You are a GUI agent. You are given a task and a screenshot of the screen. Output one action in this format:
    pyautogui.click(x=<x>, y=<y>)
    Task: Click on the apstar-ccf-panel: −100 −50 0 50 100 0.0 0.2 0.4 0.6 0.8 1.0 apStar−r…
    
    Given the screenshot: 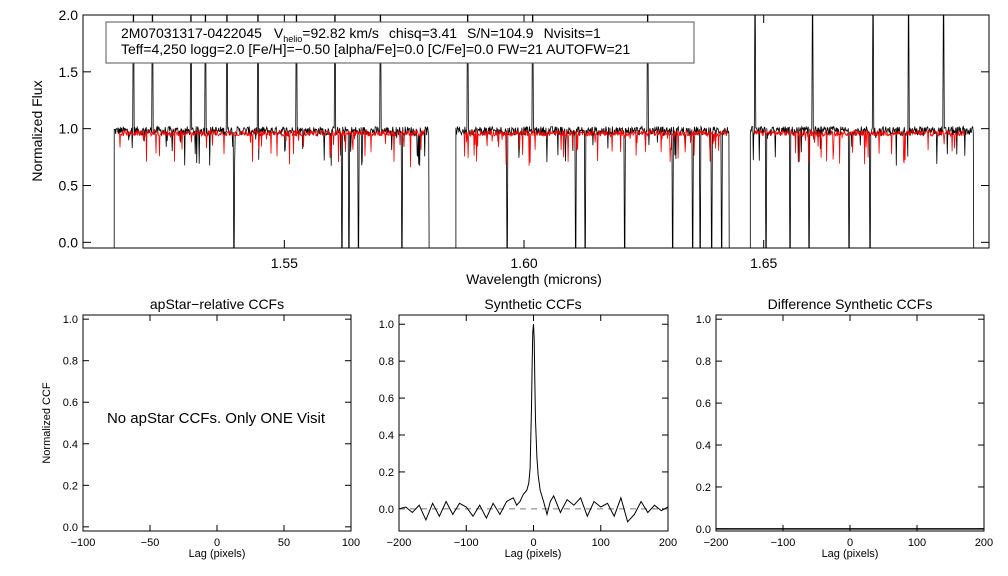 What is the action you would take?
    pyautogui.click(x=200, y=428)
    